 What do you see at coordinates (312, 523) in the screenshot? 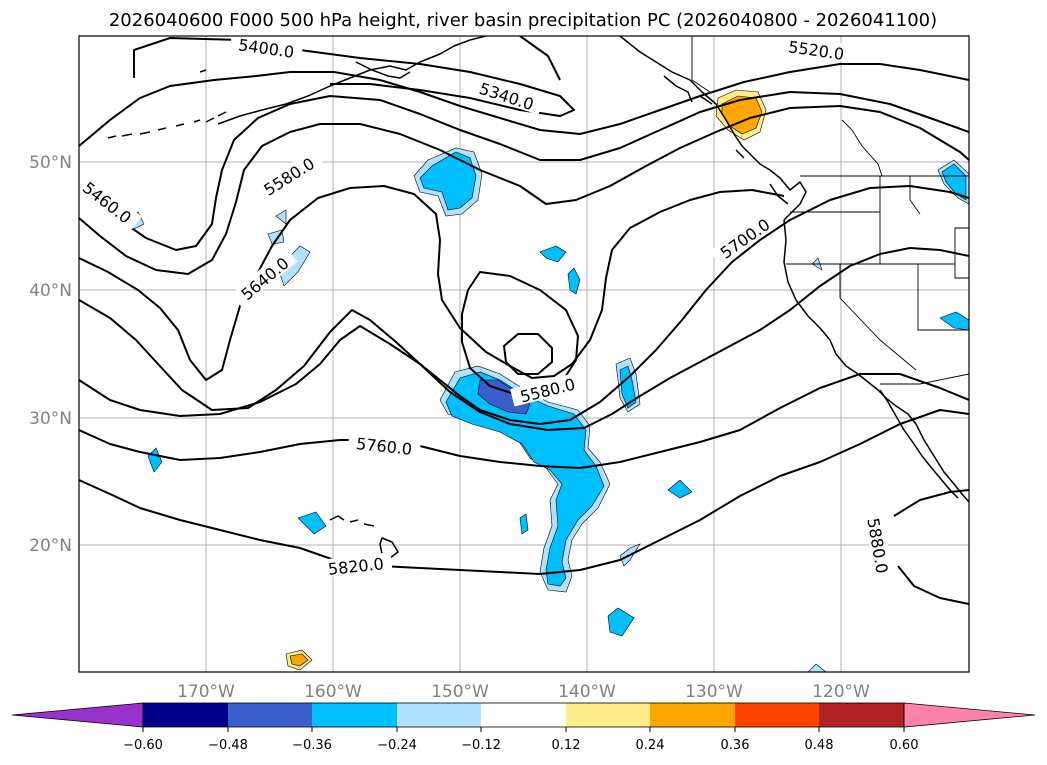
I see `precip-patch-g` at bounding box center [312, 523].